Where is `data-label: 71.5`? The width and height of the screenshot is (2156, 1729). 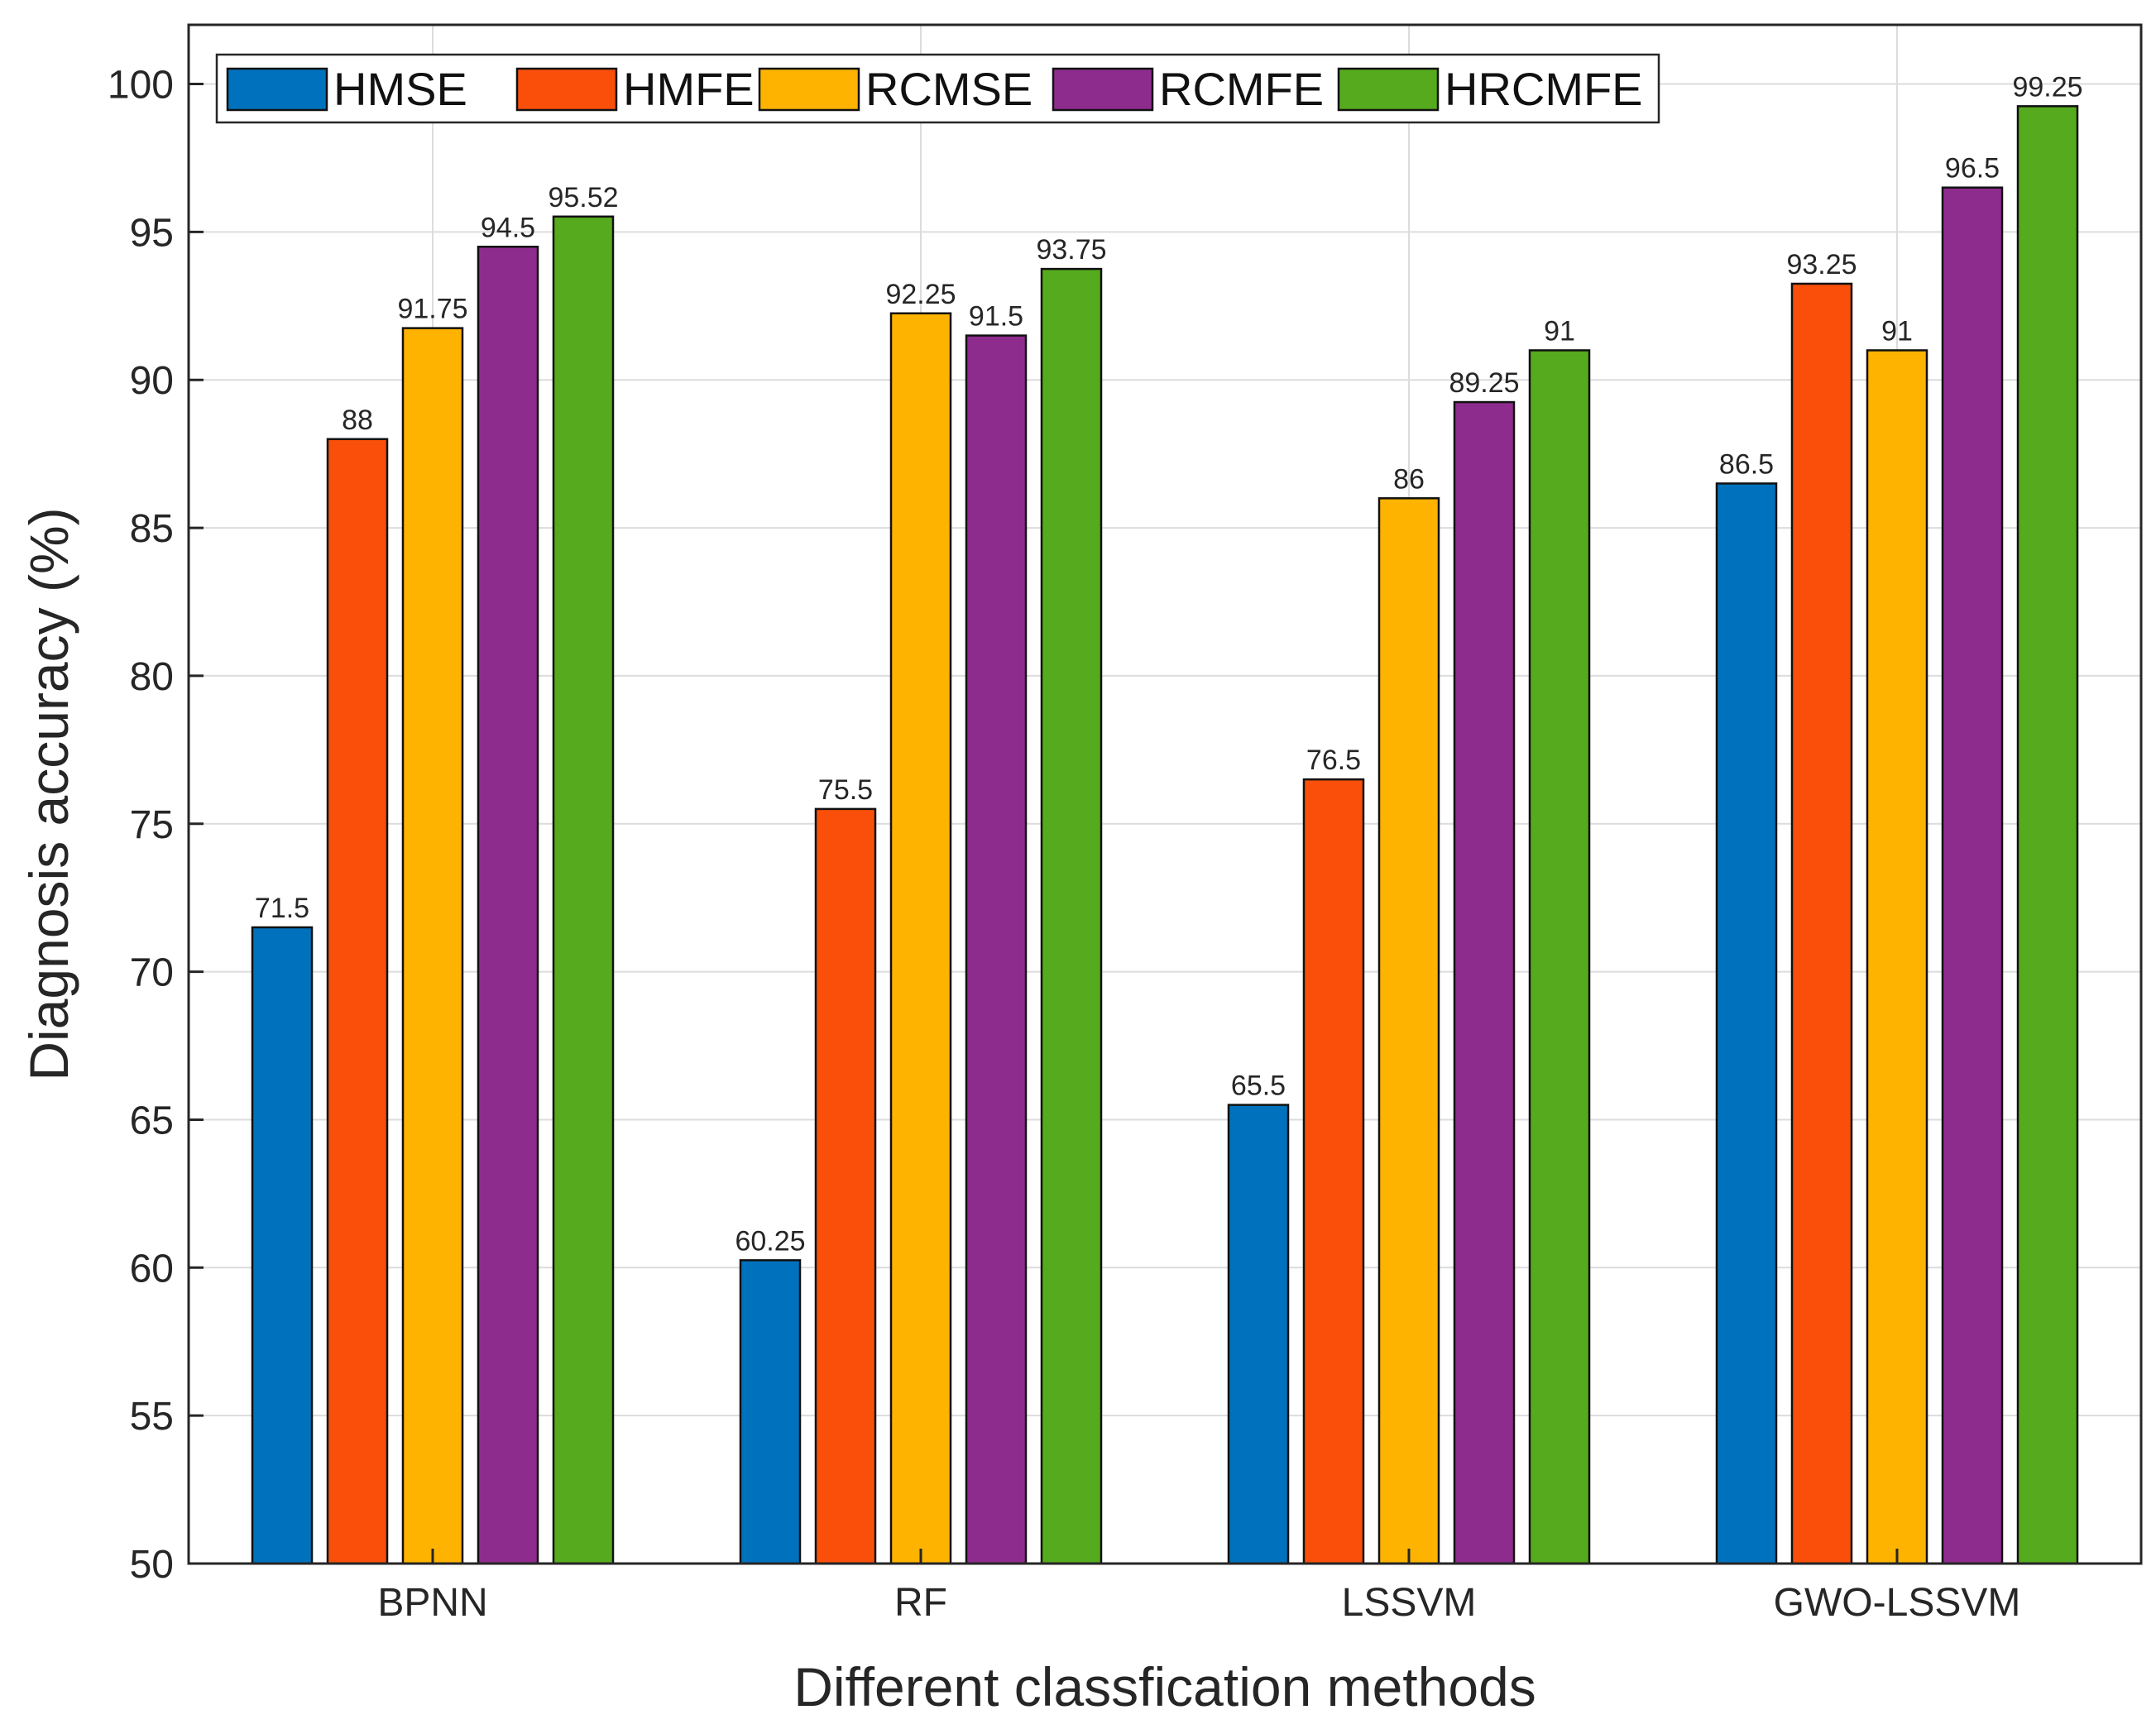 data-label: 71.5 is located at coordinates (282, 908).